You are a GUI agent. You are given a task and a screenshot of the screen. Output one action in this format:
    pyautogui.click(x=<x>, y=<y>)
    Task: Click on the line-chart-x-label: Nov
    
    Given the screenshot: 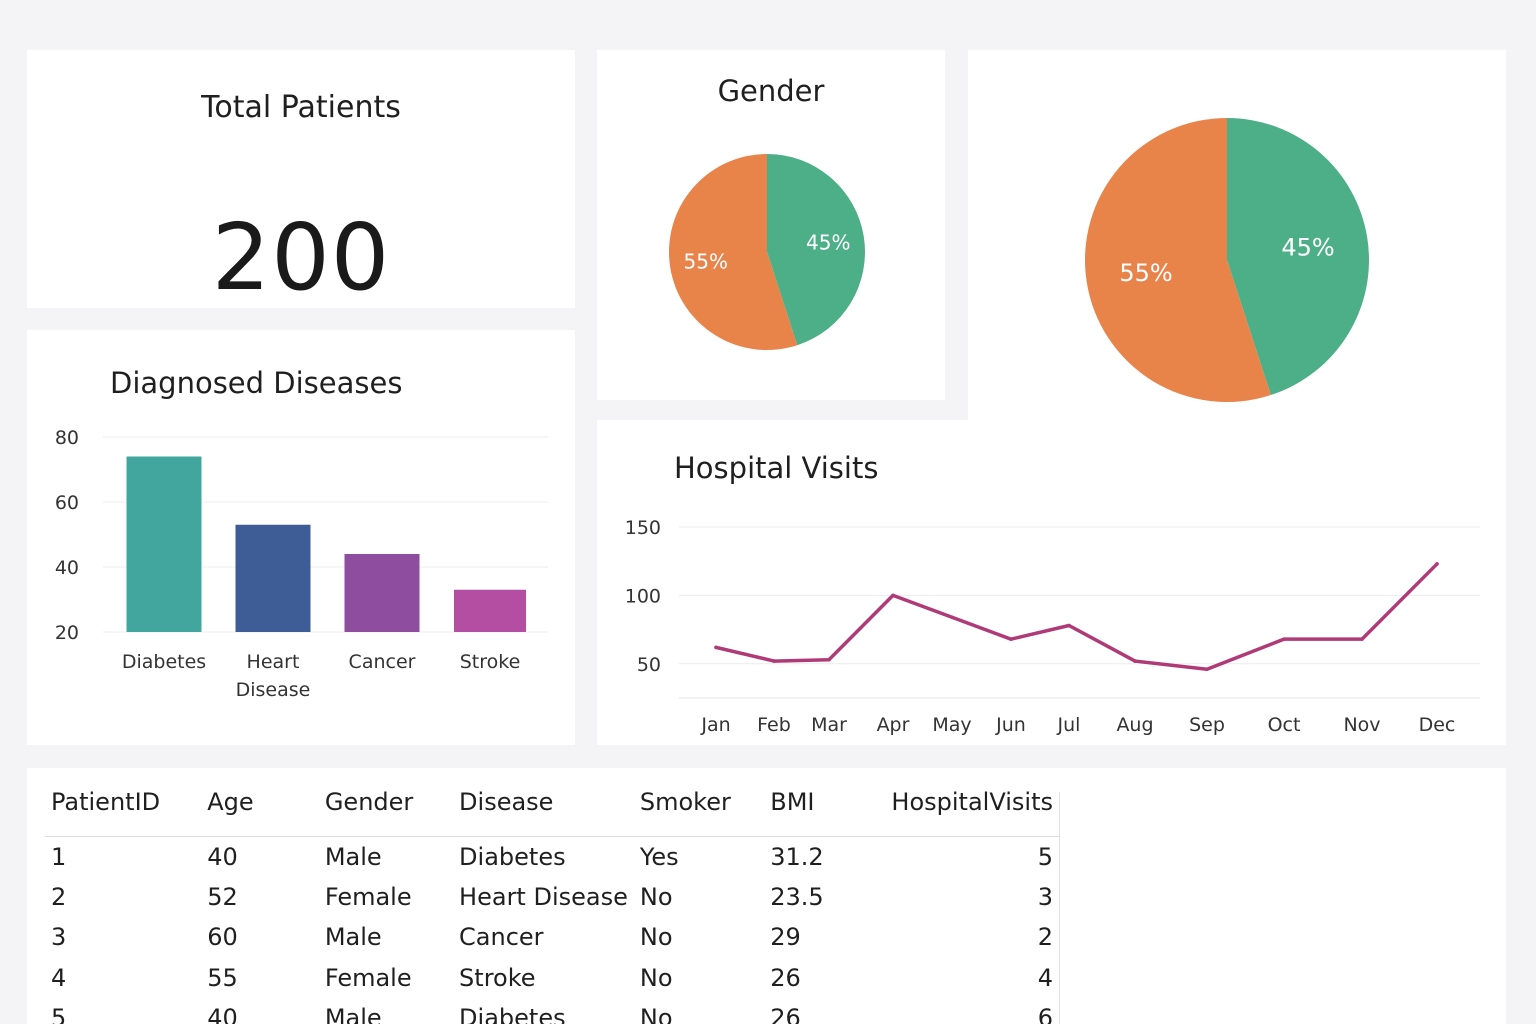 What is the action you would take?
    pyautogui.click(x=1361, y=725)
    